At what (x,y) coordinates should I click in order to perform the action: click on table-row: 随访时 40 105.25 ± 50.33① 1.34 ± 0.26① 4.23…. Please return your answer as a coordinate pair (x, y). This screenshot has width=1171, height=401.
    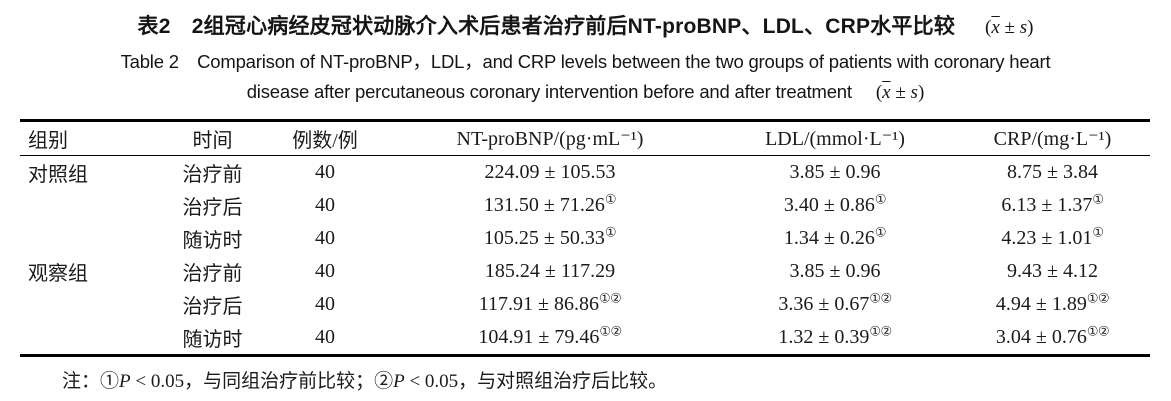
    Looking at the image, I should click on (585, 238).